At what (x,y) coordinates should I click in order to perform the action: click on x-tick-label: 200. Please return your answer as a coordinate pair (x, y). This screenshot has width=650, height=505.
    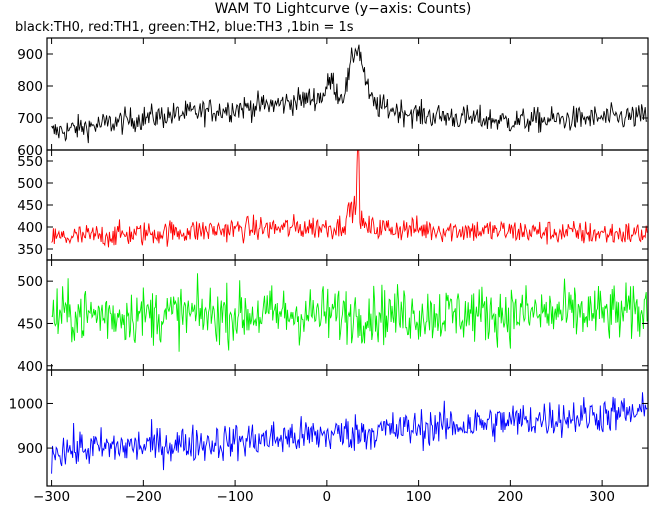
    Looking at the image, I should click on (510, 497).